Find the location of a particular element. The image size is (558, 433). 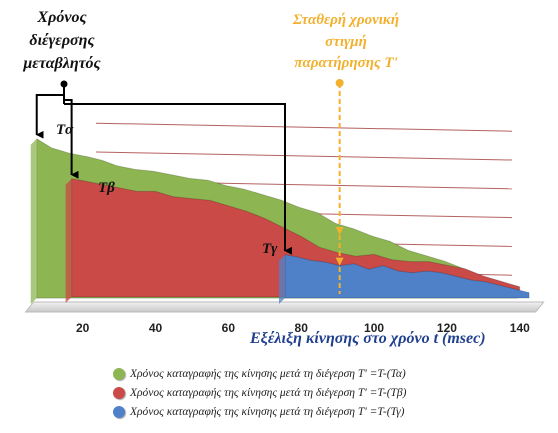

x-tick-label: 100 is located at coordinates (374, 328).